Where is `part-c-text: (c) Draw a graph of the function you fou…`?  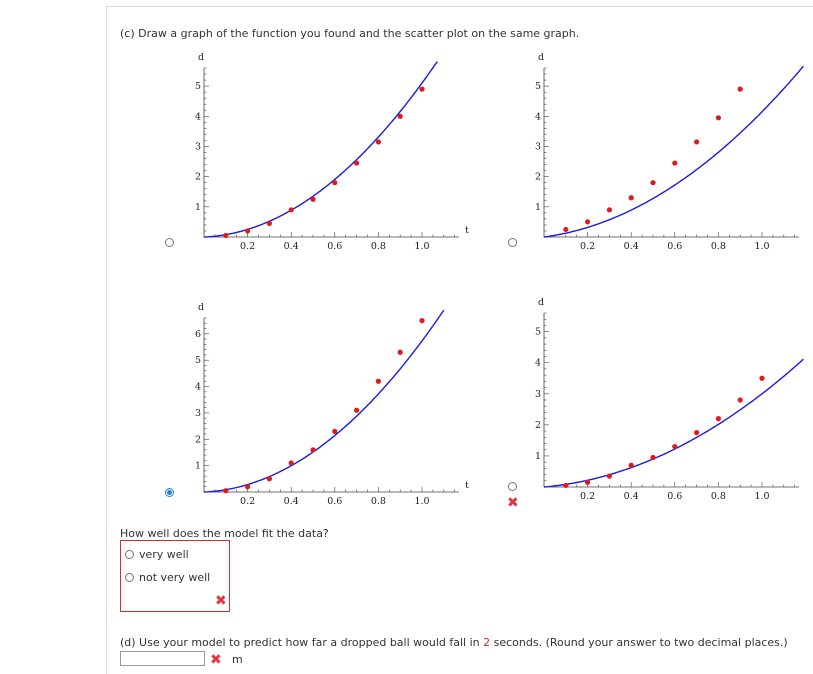
part-c-text: (c) Draw a graph of the function you fou… is located at coordinates (350, 33).